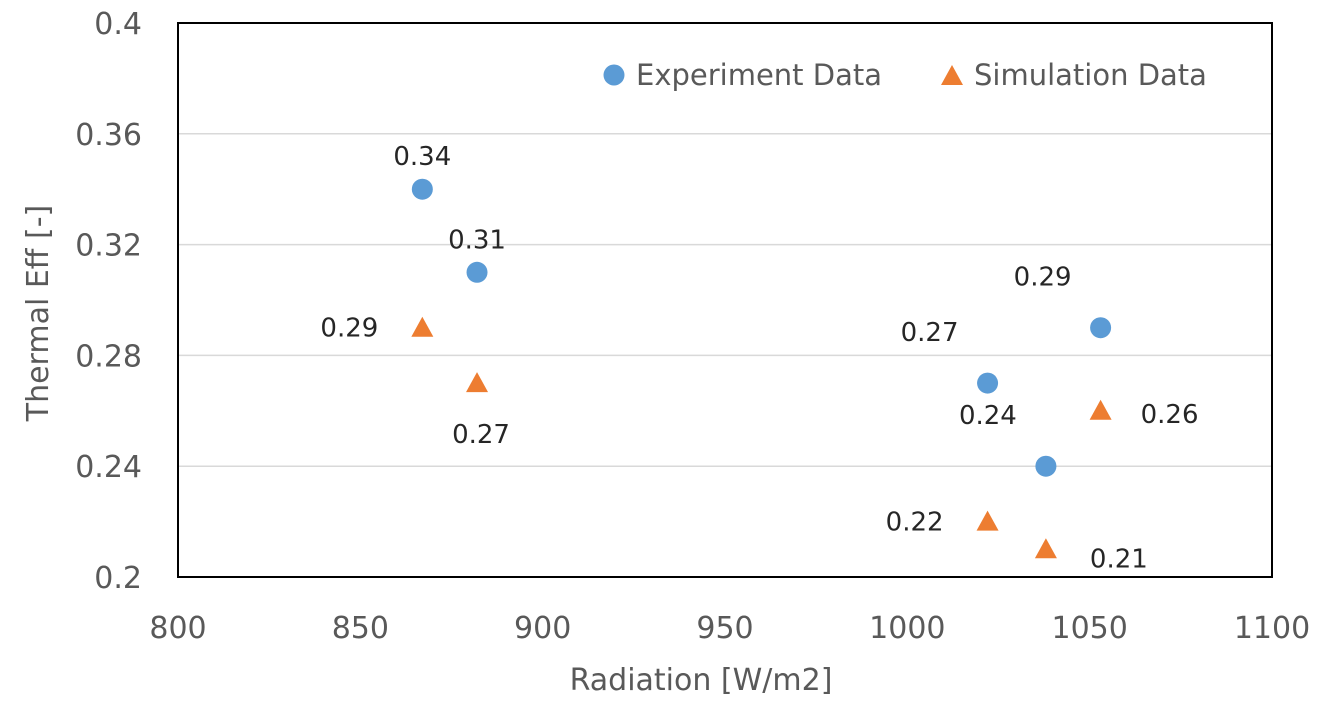 The height and width of the screenshot is (706, 1323). What do you see at coordinates (952, 75) in the screenshot?
I see `legend-marker-triangle` at bounding box center [952, 75].